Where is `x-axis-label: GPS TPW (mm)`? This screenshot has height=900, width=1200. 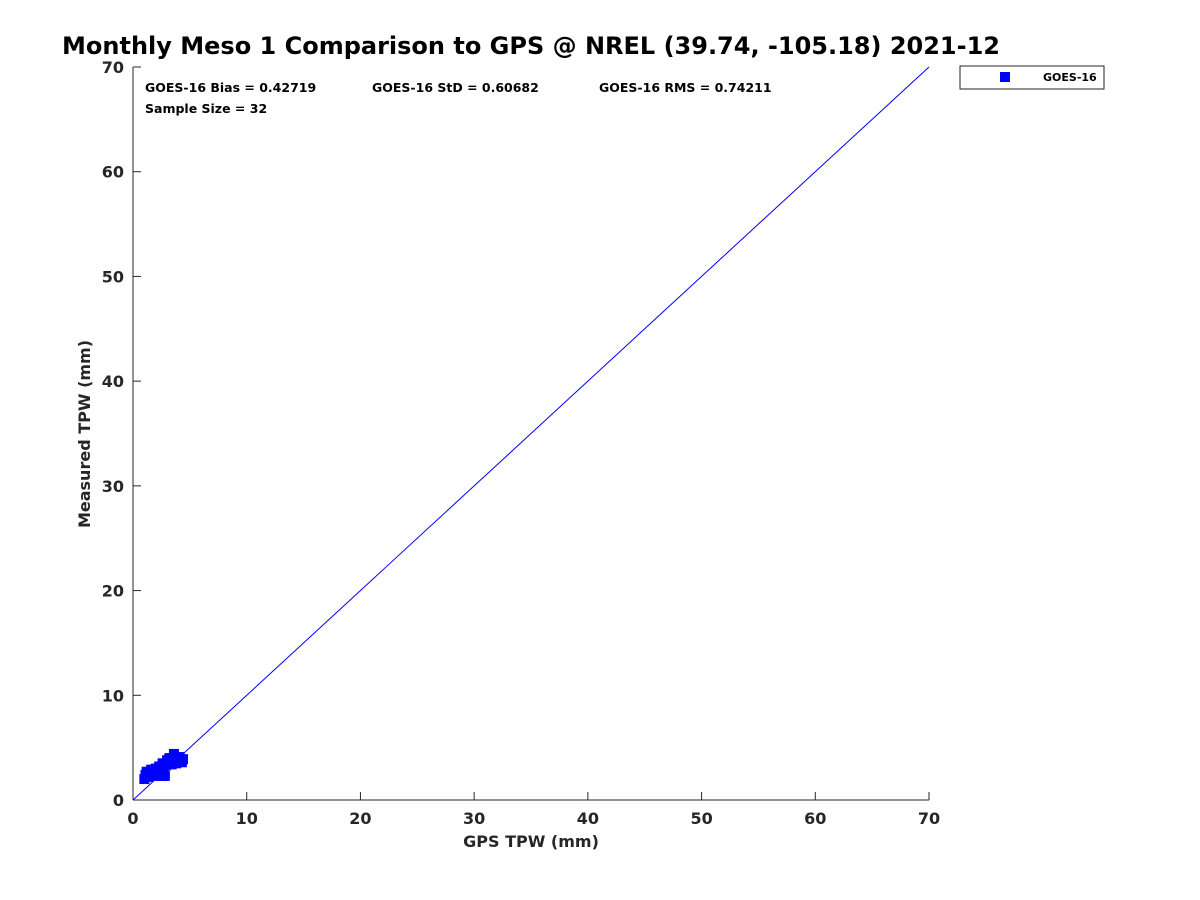 x-axis-label: GPS TPW (mm) is located at coordinates (531, 841).